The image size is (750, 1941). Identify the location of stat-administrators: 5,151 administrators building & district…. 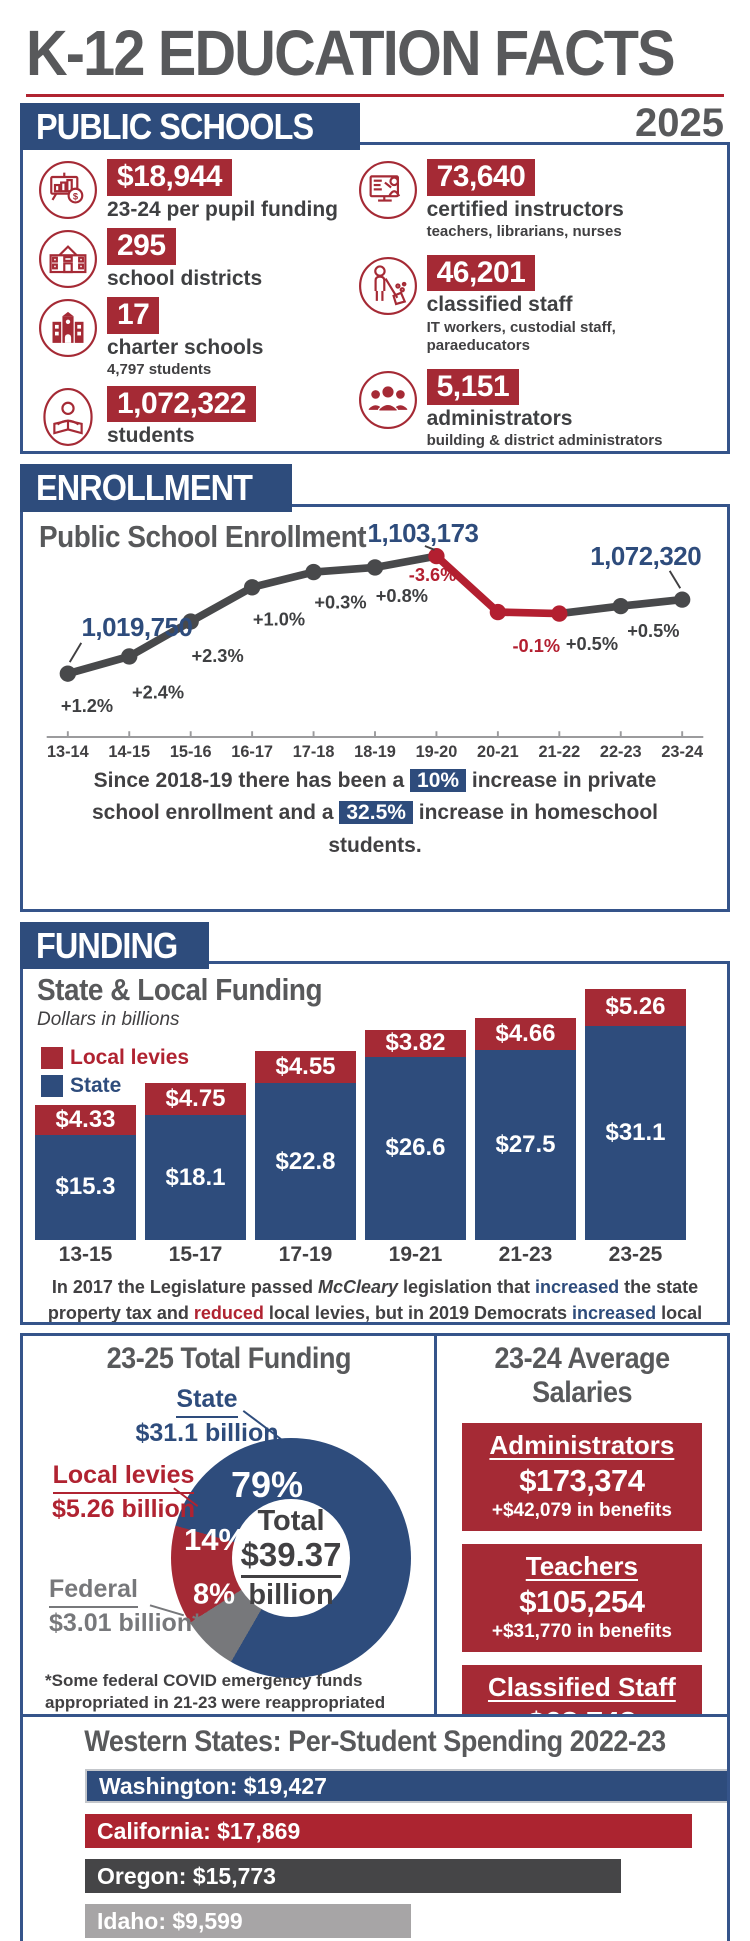
(537, 409).